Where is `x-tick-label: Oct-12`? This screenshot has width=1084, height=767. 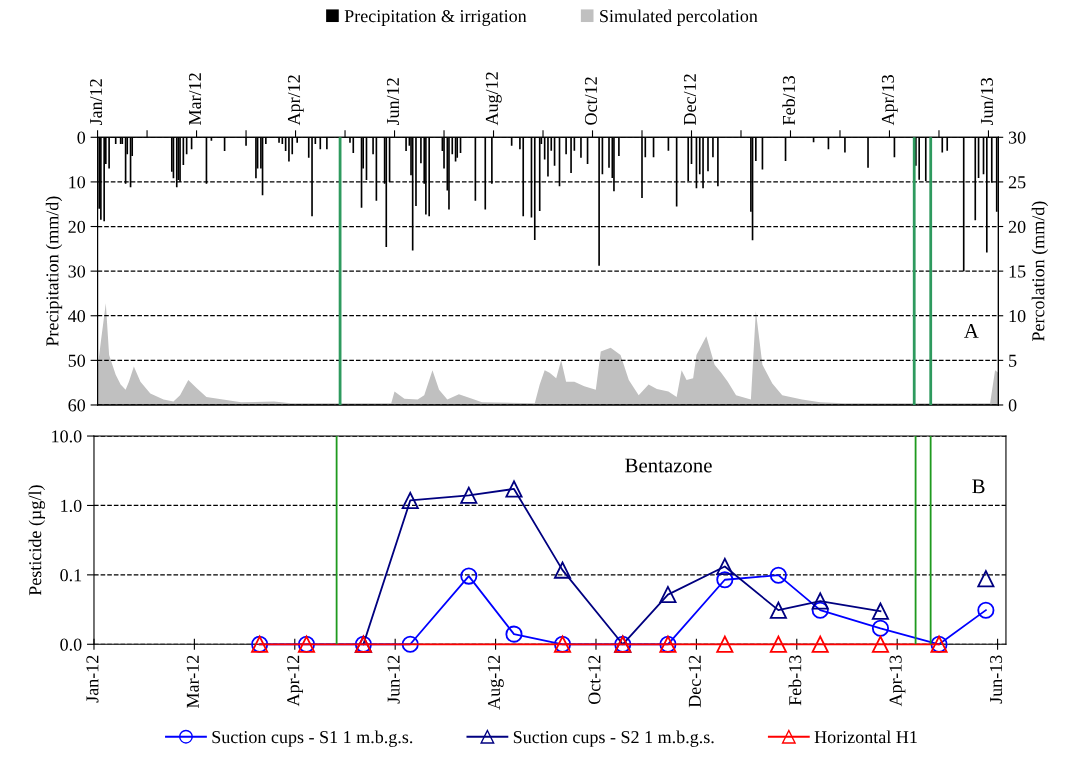 x-tick-label: Oct-12 is located at coordinates (594, 680).